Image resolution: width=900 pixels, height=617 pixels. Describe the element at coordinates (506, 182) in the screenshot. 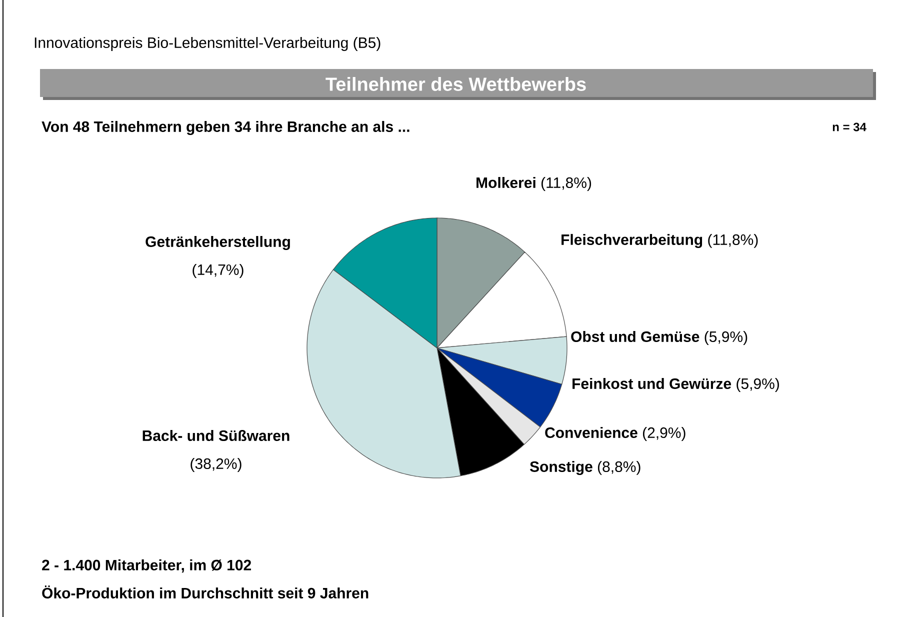

I see `slice-label: Molkerei` at that location.